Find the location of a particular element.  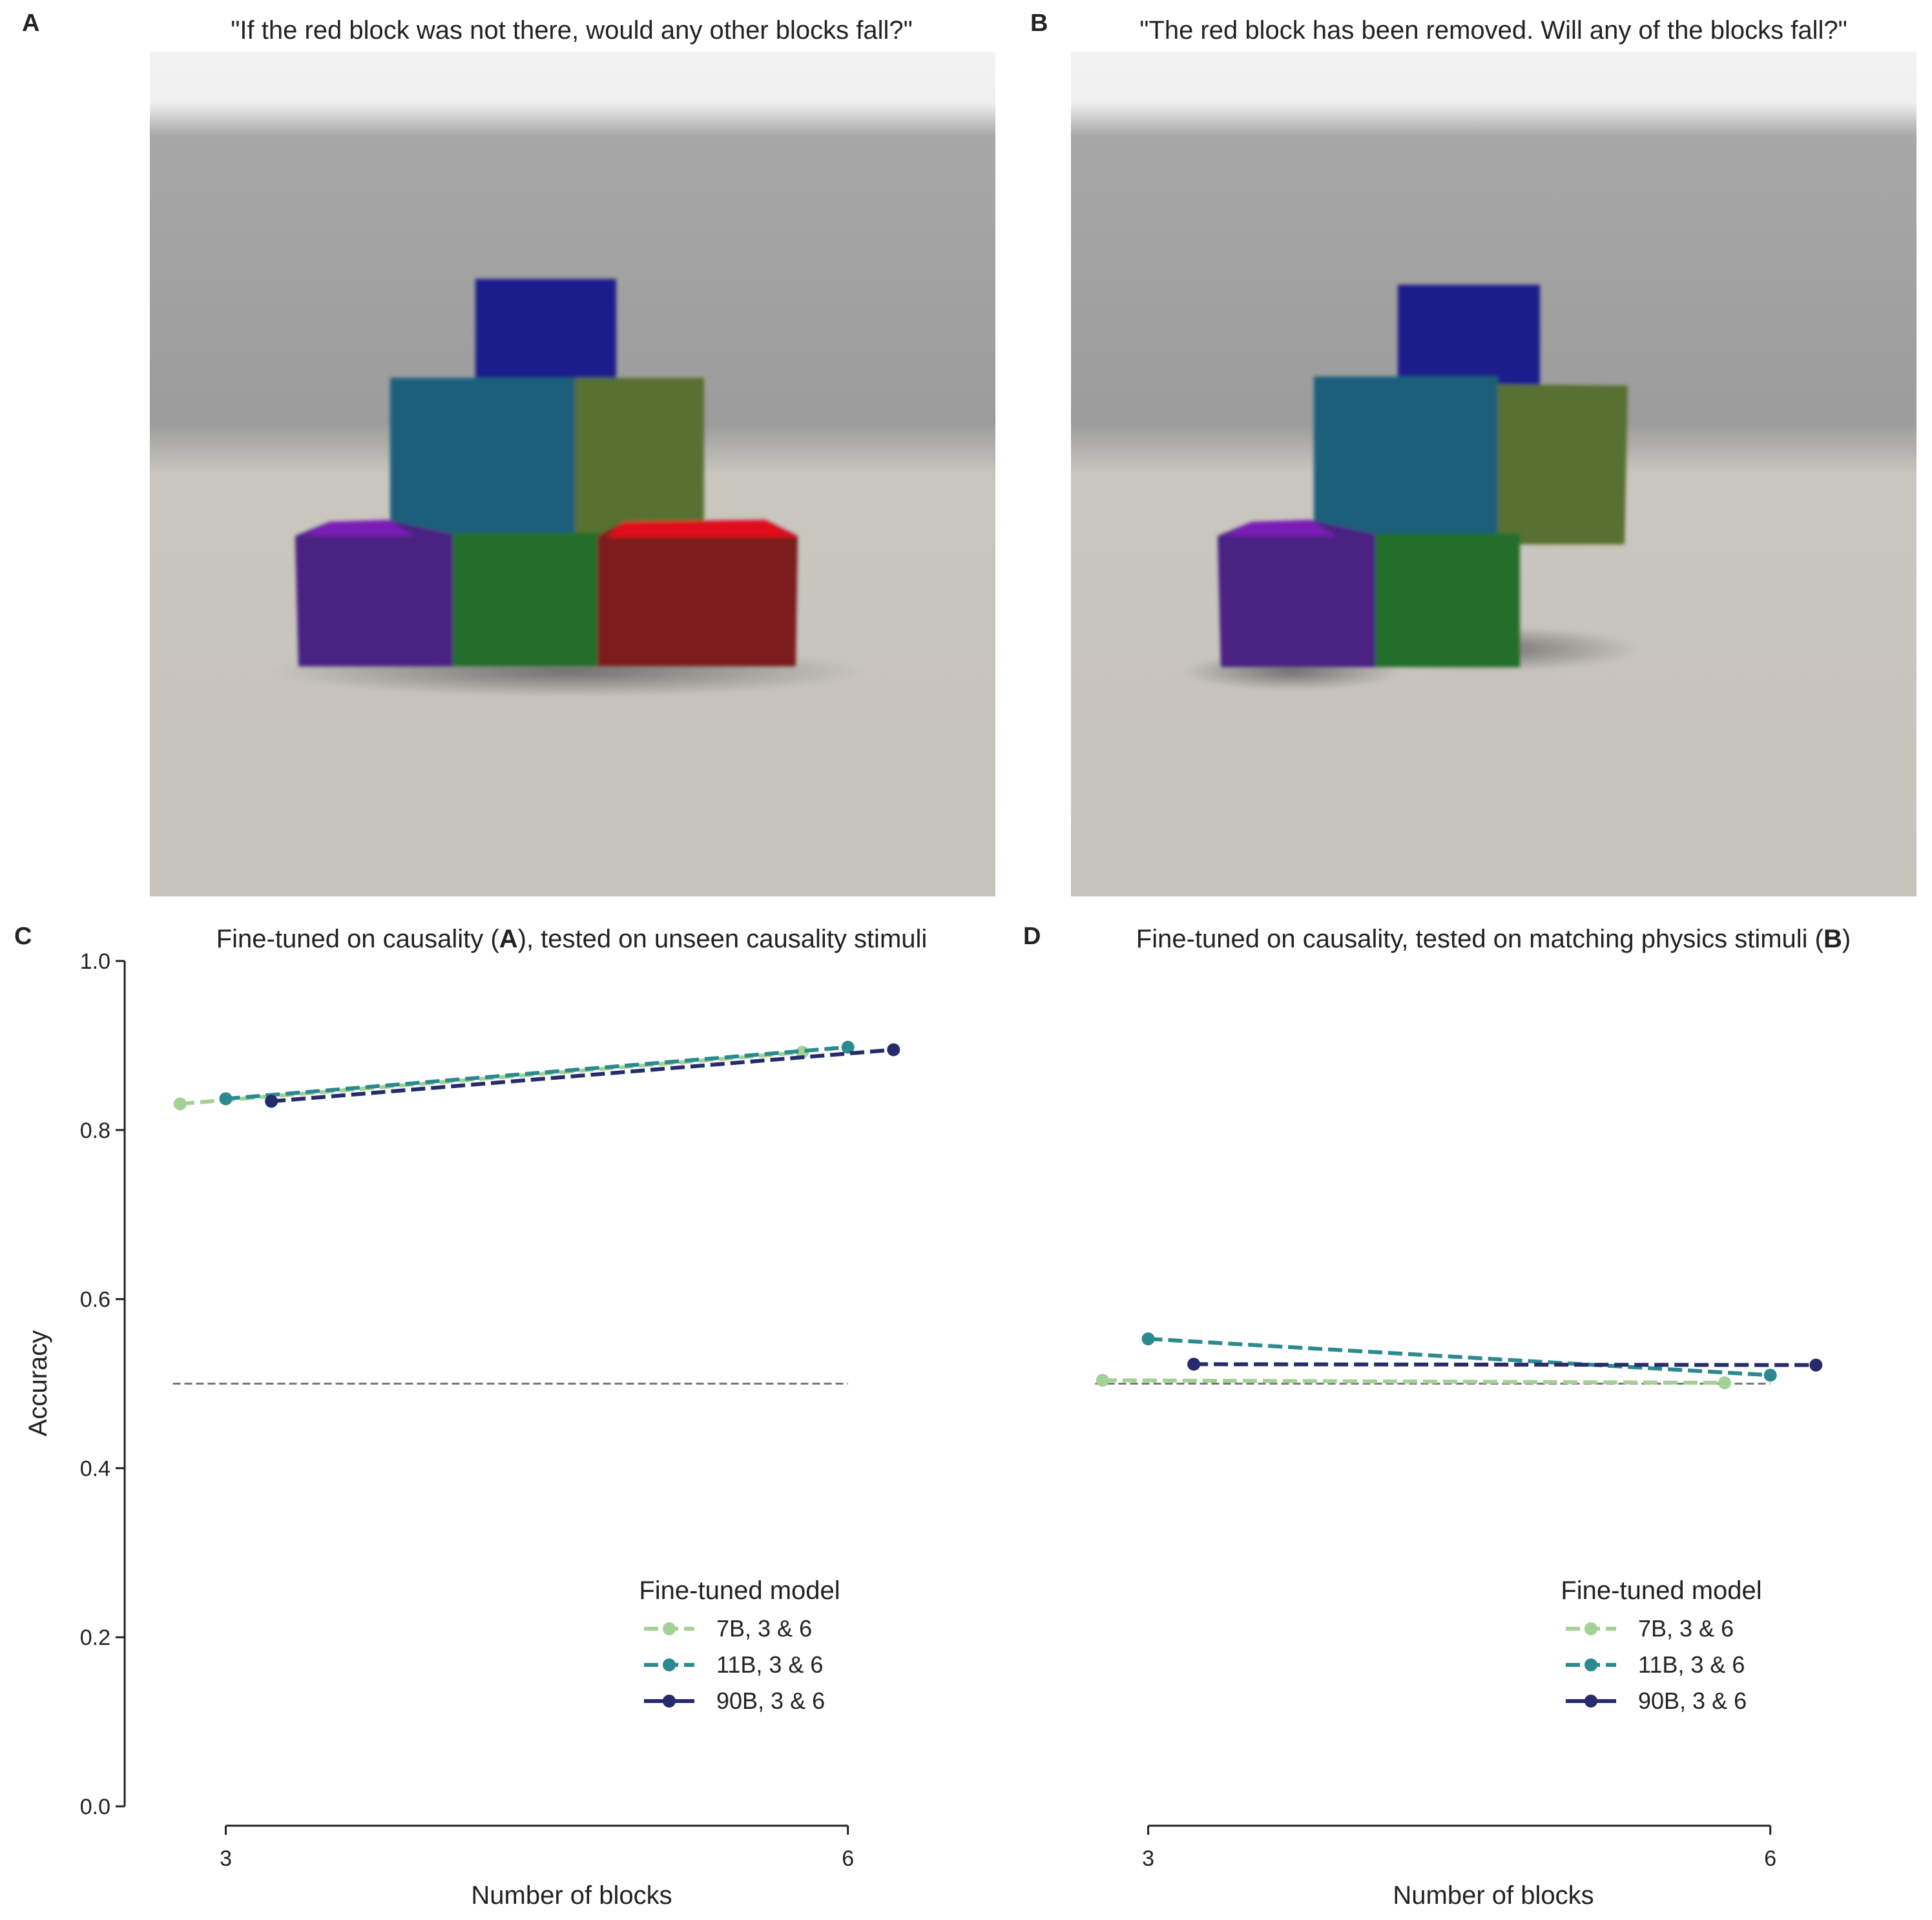

y-tick-label: 0.0 is located at coordinates (95, 1807).